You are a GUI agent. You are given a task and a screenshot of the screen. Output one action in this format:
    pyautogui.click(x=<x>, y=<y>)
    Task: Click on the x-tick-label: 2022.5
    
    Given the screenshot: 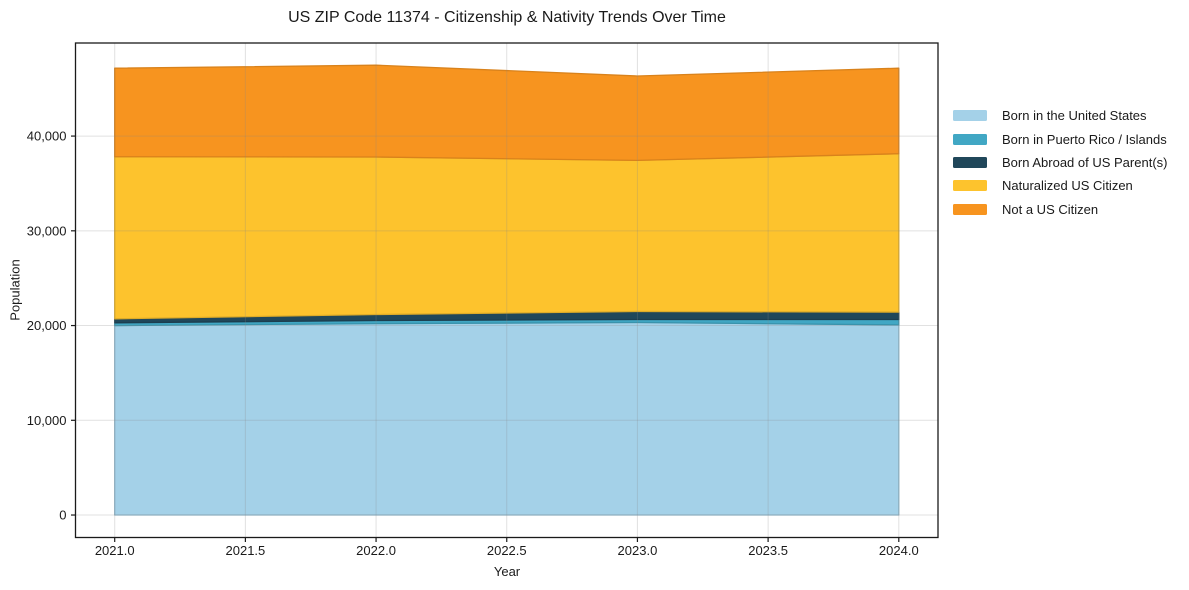 What is the action you would take?
    pyautogui.click(x=507, y=550)
    